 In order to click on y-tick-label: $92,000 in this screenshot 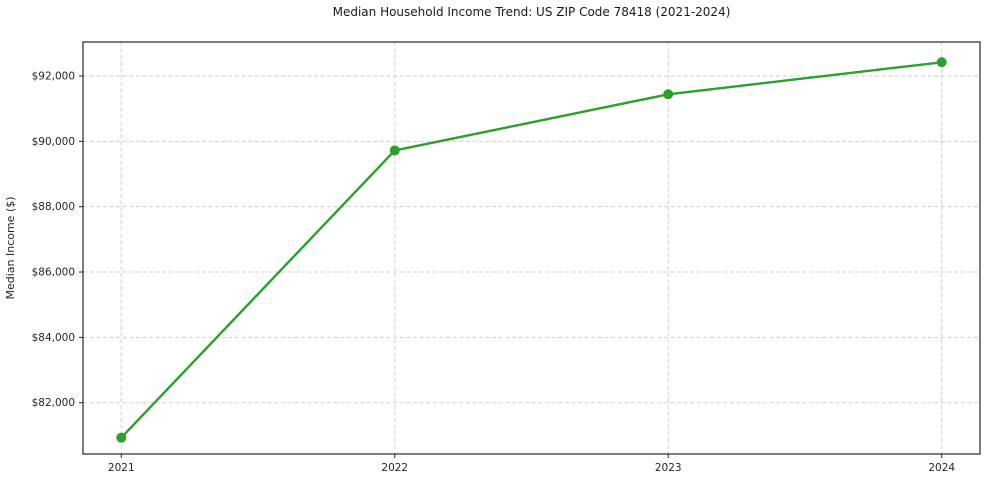, I will do `click(53, 76)`.